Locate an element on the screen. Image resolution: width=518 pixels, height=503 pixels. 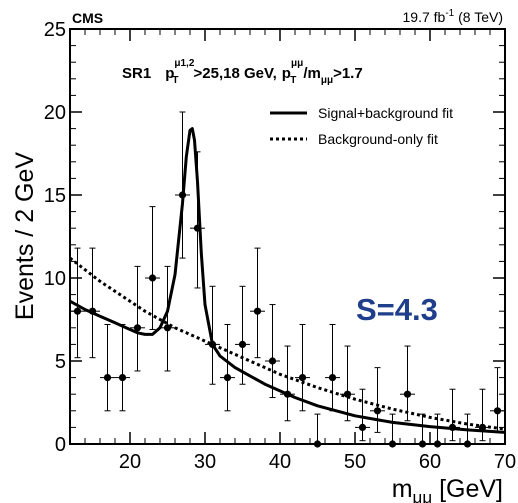
x-tick-label: 30 is located at coordinates (205, 462).